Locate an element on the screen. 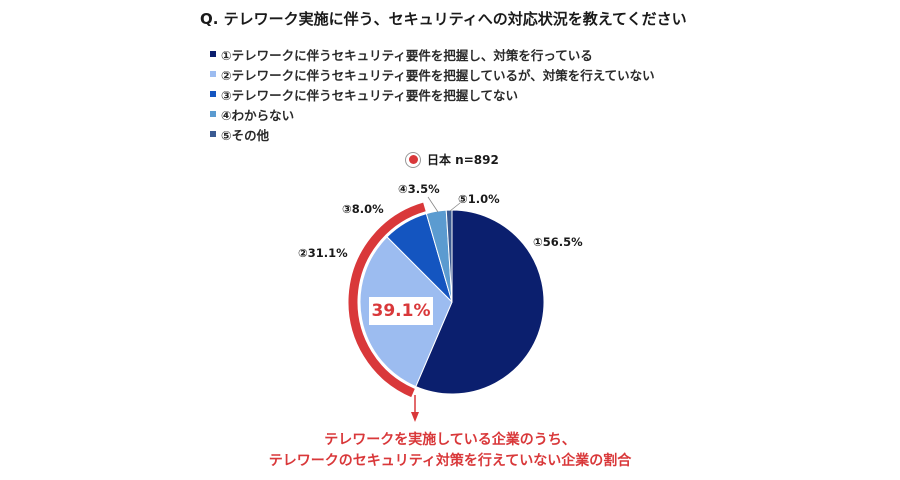  slice-value-label: ①56.5% is located at coordinates (558, 242).